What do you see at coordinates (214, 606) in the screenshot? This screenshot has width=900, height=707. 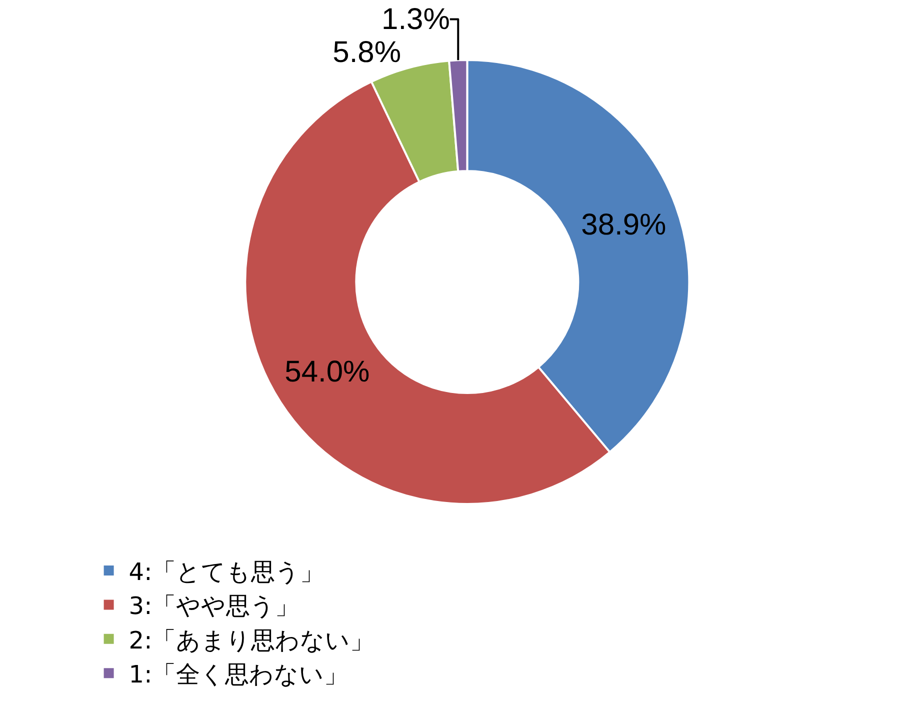 I see `legend-label: 3:「やや思う」` at bounding box center [214, 606].